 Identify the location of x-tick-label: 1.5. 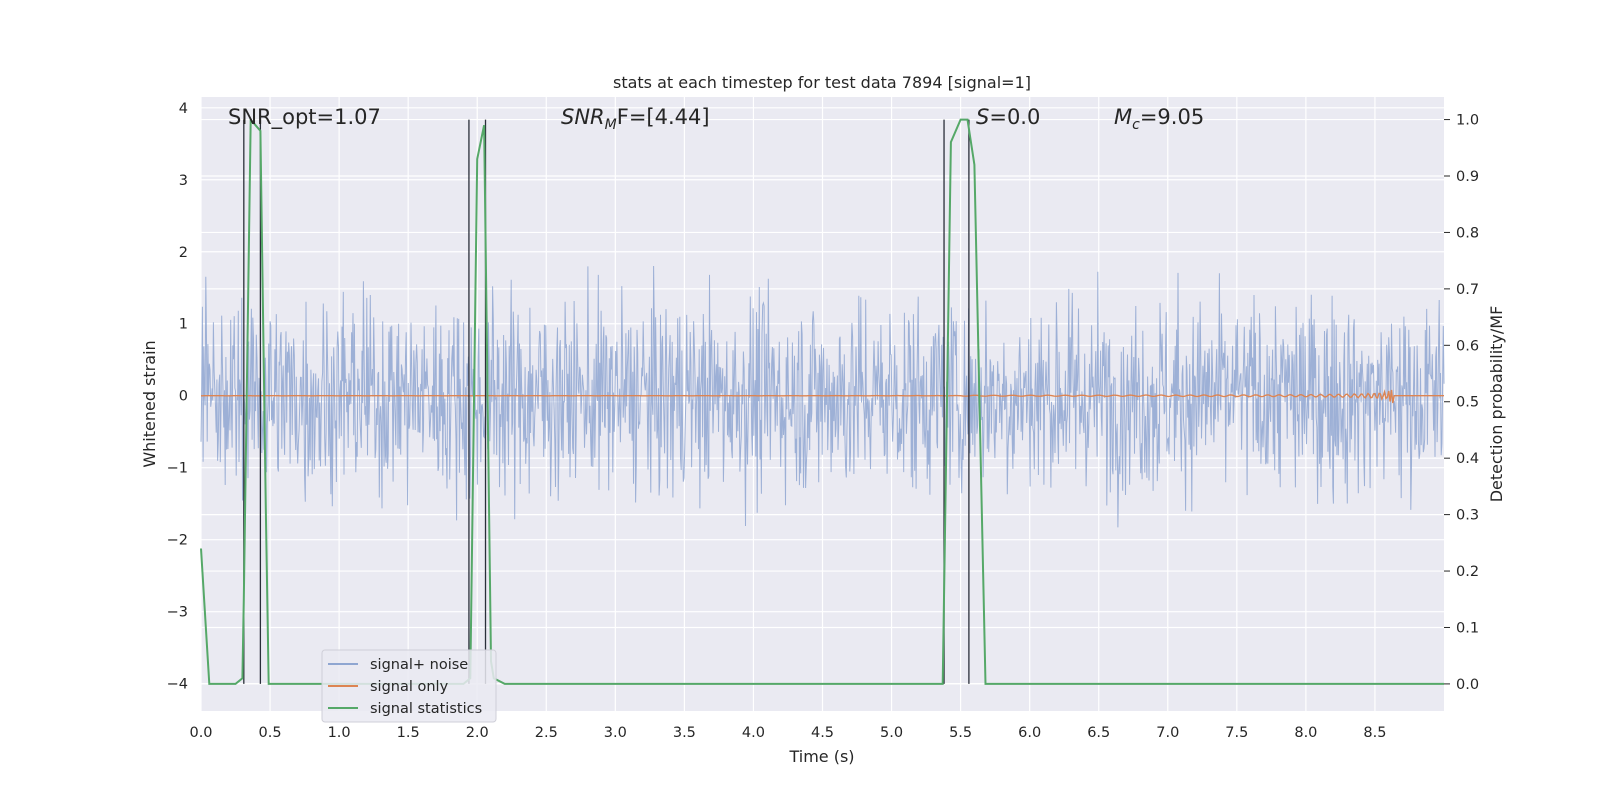
(408, 733).